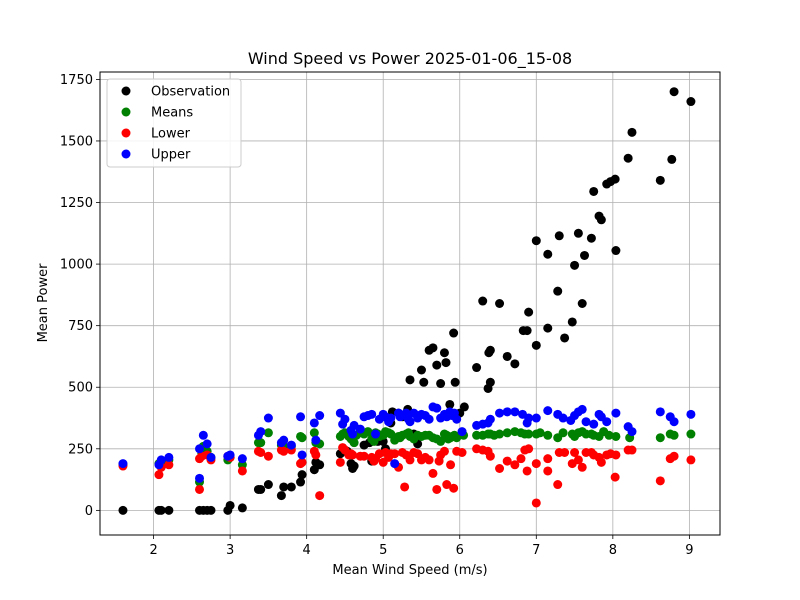  Describe the element at coordinates (171, 155) in the screenshot. I see `legend-label-upper: Upper` at that location.